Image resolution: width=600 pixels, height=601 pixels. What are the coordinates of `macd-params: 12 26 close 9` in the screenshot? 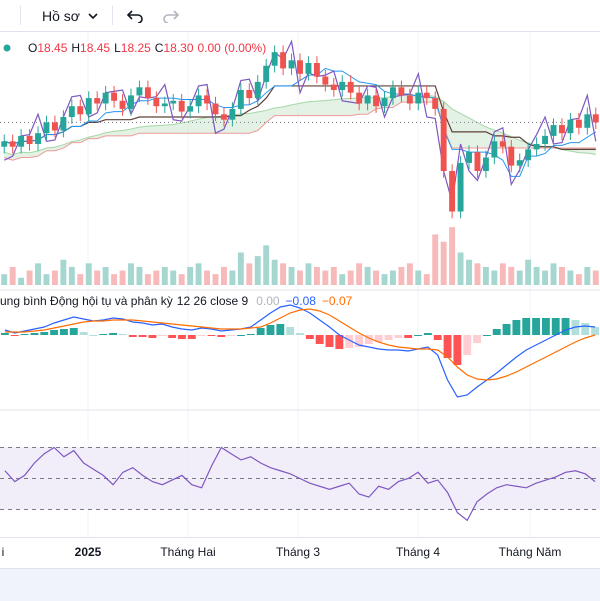 It's located at (212, 301).